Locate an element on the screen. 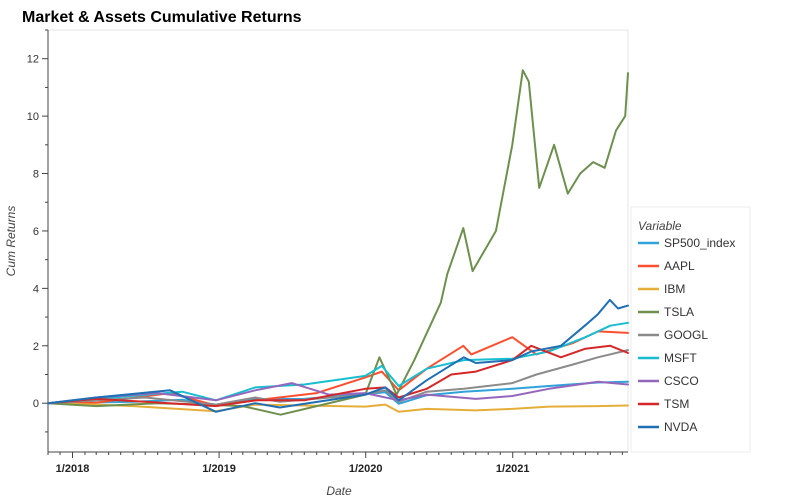 Image resolution: width=800 pixels, height=500 pixels. x-axis: 1/2018 1/2019 1/2020 1/2021 is located at coordinates (337, 463).